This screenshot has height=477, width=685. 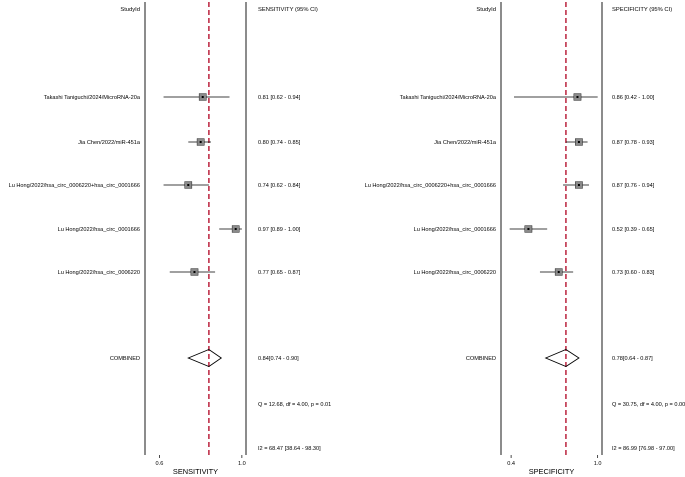 What do you see at coordinates (632, 359) in the screenshot?
I see `combined-ci-text: 0.78[0.64 - 0.87]` at bounding box center [632, 359].